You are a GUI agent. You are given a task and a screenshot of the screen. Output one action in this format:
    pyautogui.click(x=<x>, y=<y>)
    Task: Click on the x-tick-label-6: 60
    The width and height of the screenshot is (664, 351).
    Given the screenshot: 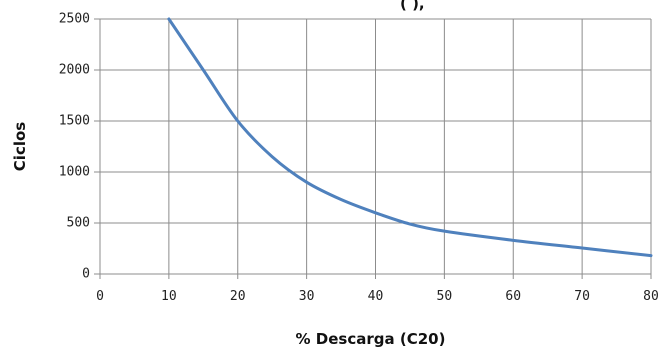 What is the action you would take?
    pyautogui.click(x=513, y=296)
    